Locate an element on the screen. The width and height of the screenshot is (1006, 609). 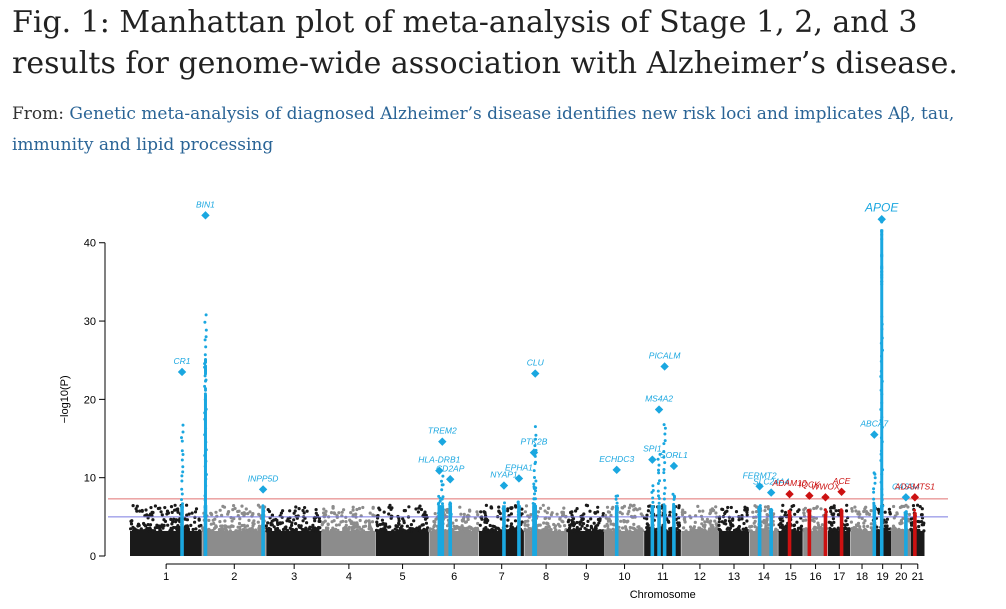
lead-snp-bin1 is located at coordinates (205, 215).